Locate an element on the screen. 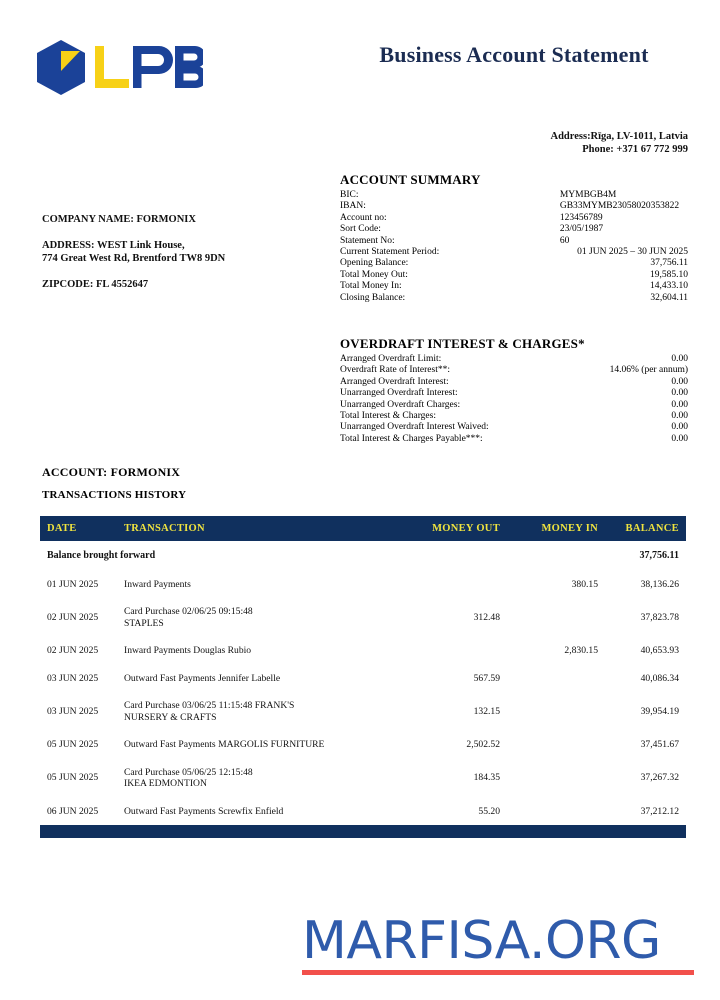 The width and height of the screenshot is (720, 1000). balance-brought-forward-label: Balance brought forward is located at coordinates (101, 555).